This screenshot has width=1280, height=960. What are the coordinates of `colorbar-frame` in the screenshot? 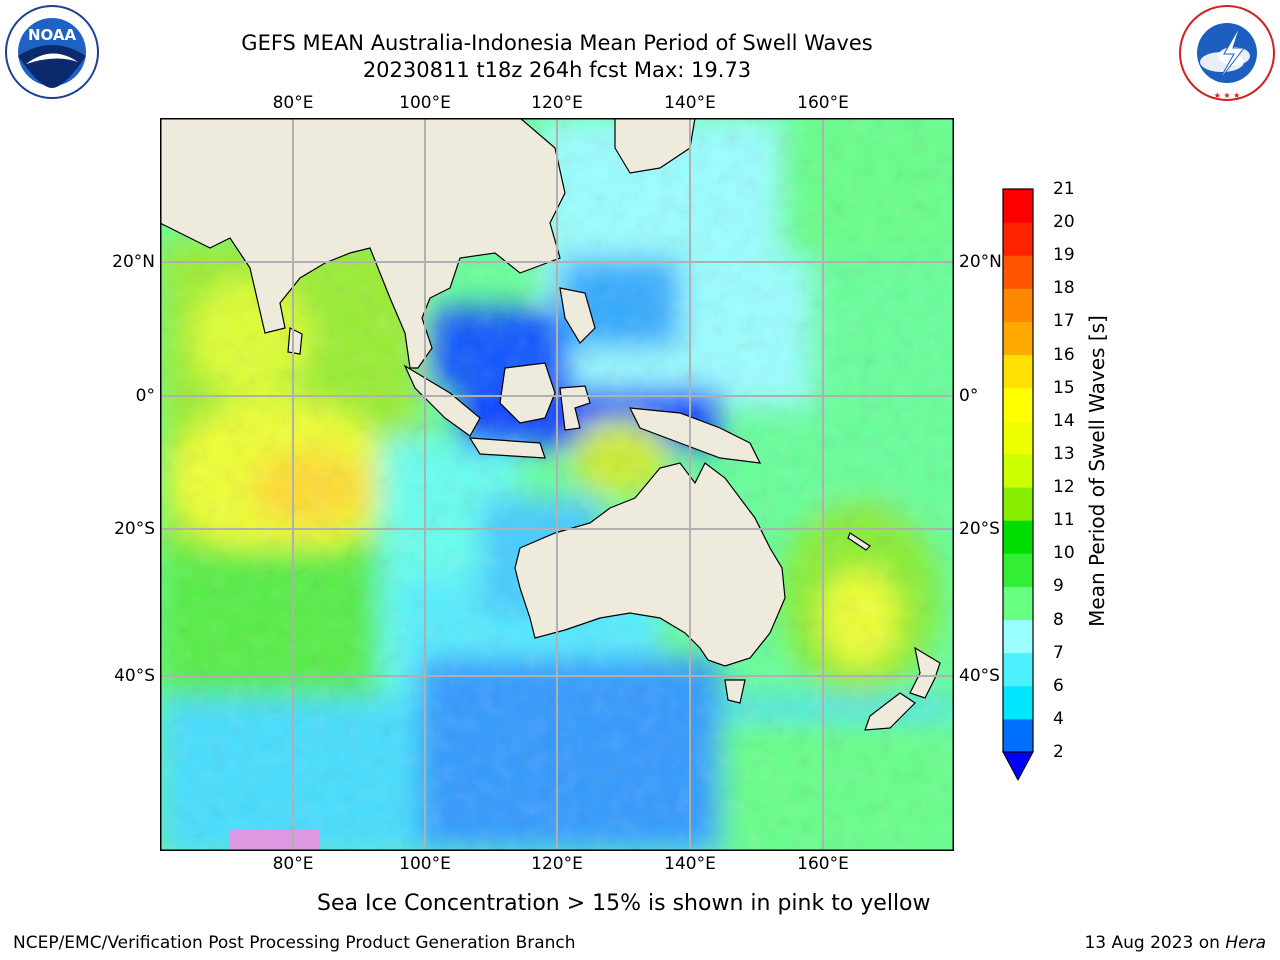 It's located at (1018, 470).